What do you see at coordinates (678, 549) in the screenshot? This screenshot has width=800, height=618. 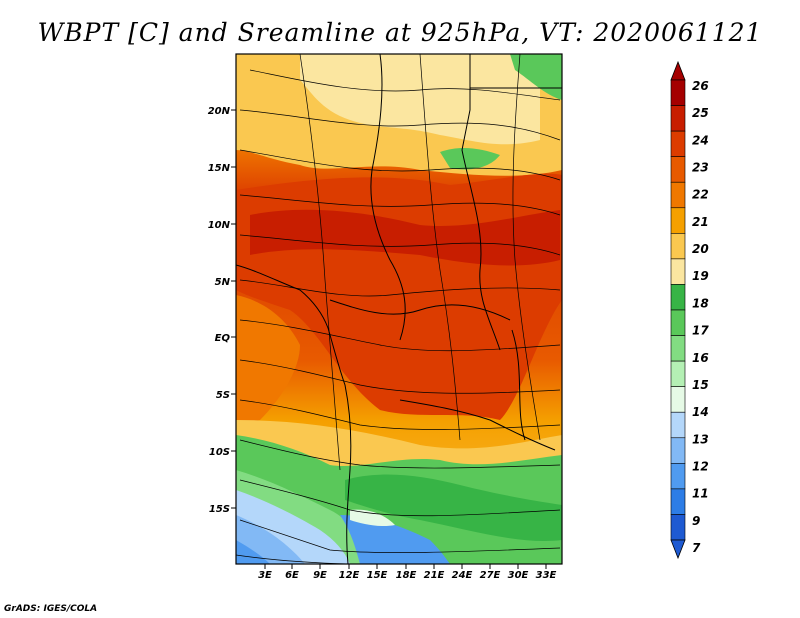 I see `colorbar-bottom-arrow` at bounding box center [678, 549].